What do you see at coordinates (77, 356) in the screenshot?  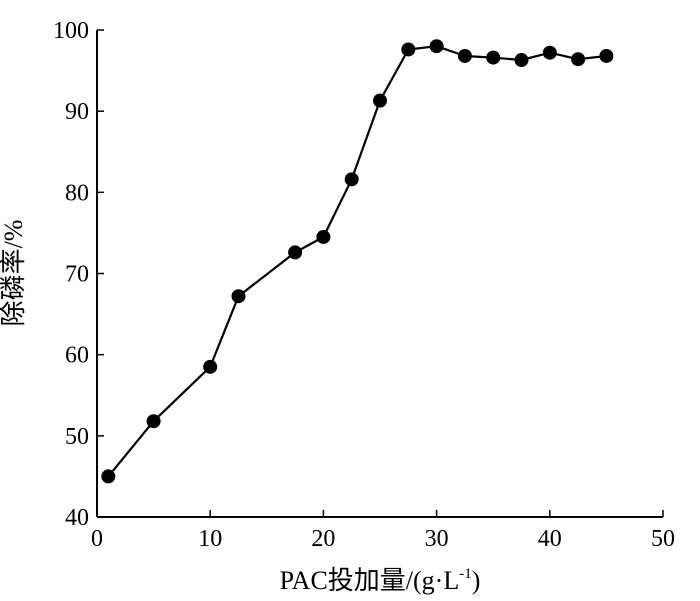 I see `y-tick-label: 60` at bounding box center [77, 356].